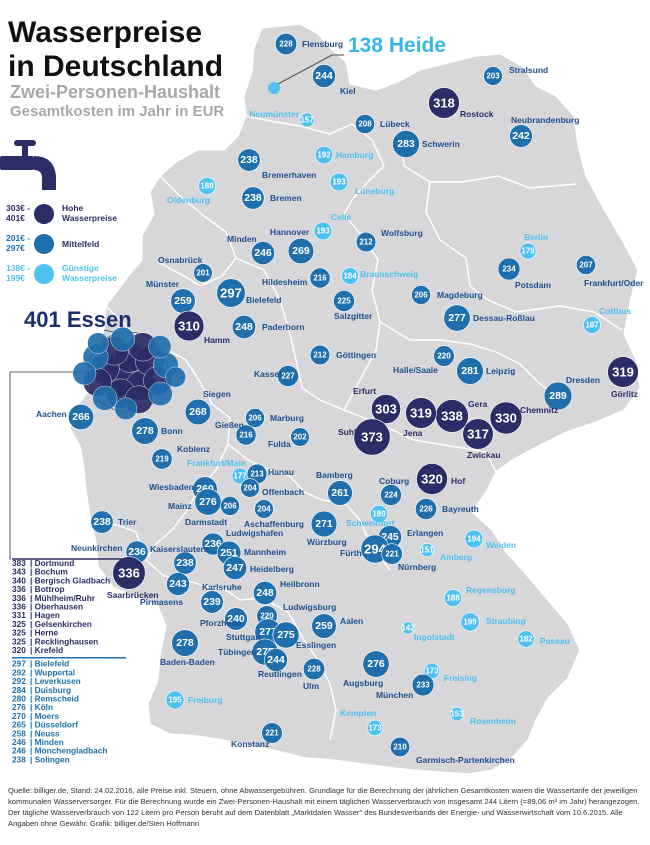 The height and width of the screenshot is (845, 650). Describe the element at coordinates (165, 589) in the screenshot. I see `city-pirmasens: 243 Pirmasens` at that location.